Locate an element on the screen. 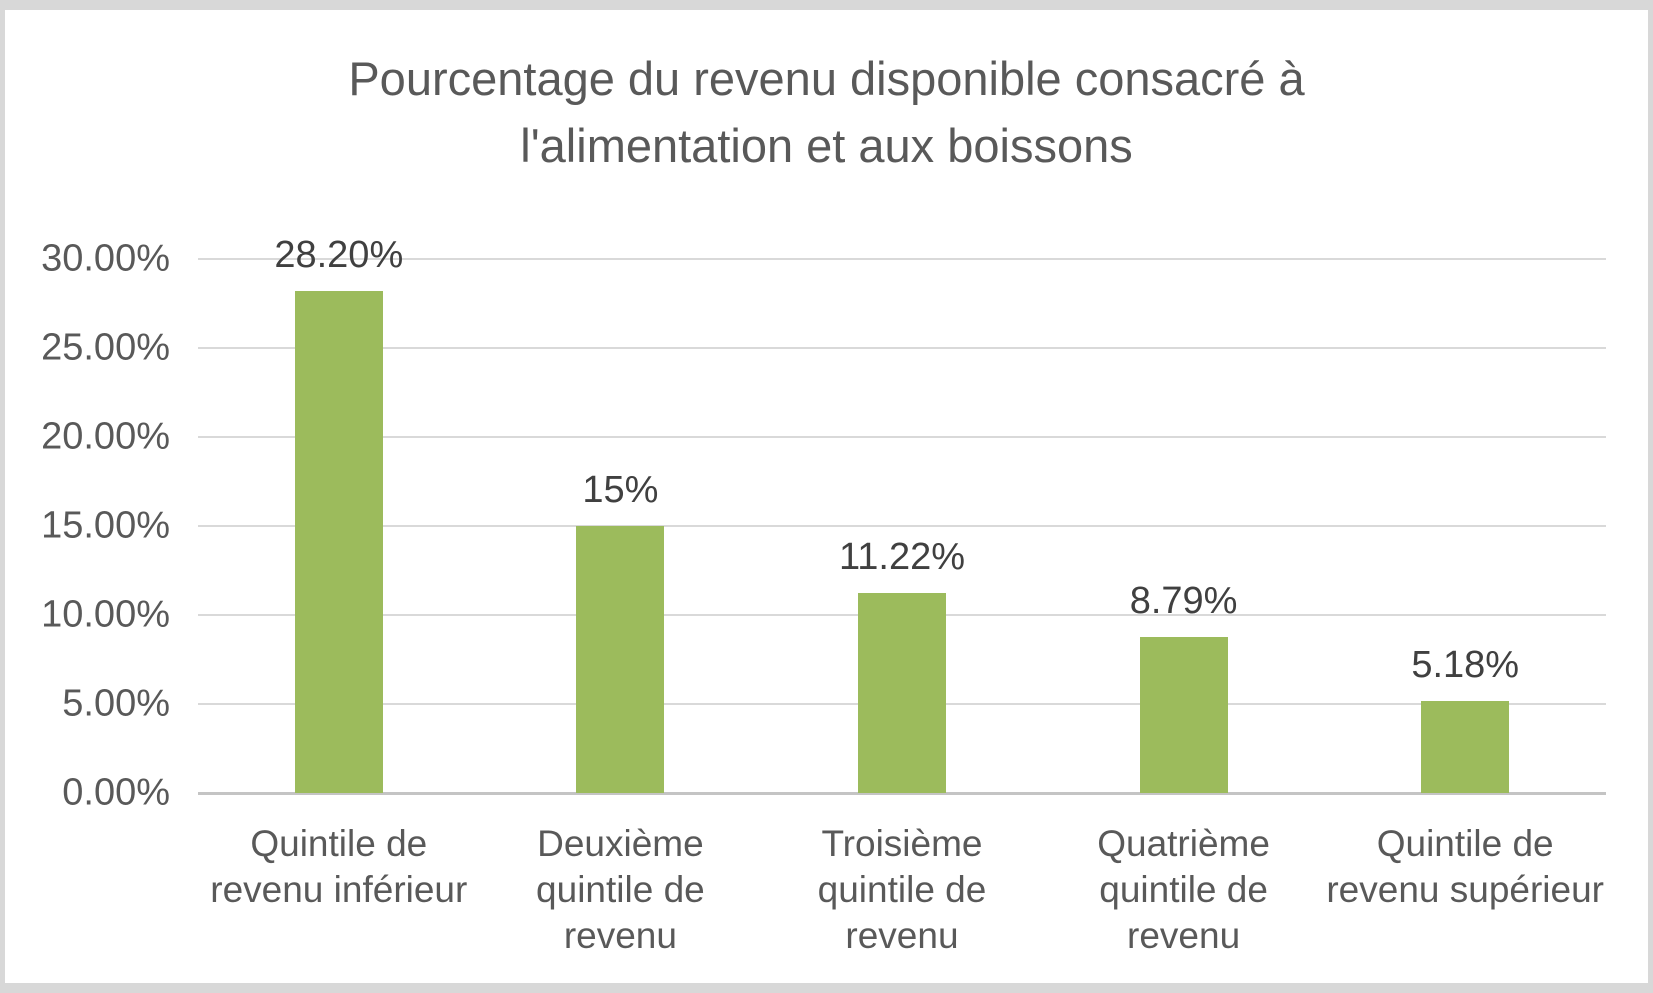  y-tick-label: 30.00% is located at coordinates (105, 258).